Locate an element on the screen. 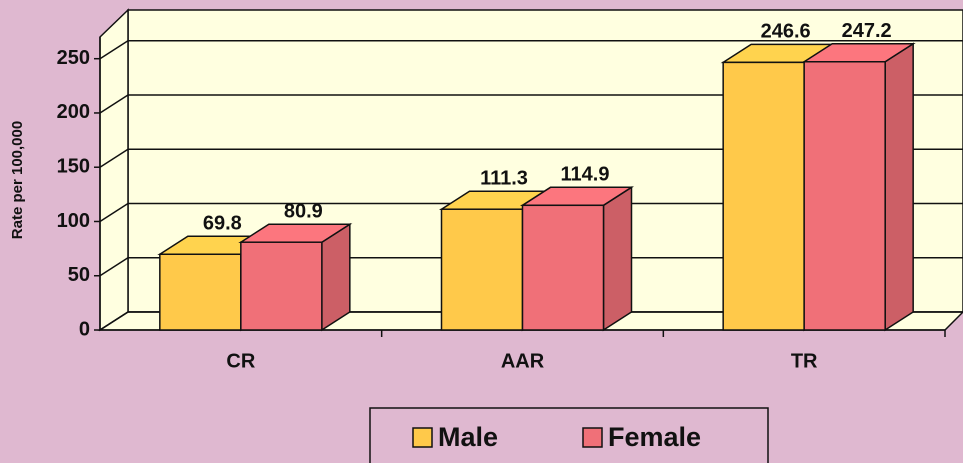  data-label: 80.9 is located at coordinates (303, 211).